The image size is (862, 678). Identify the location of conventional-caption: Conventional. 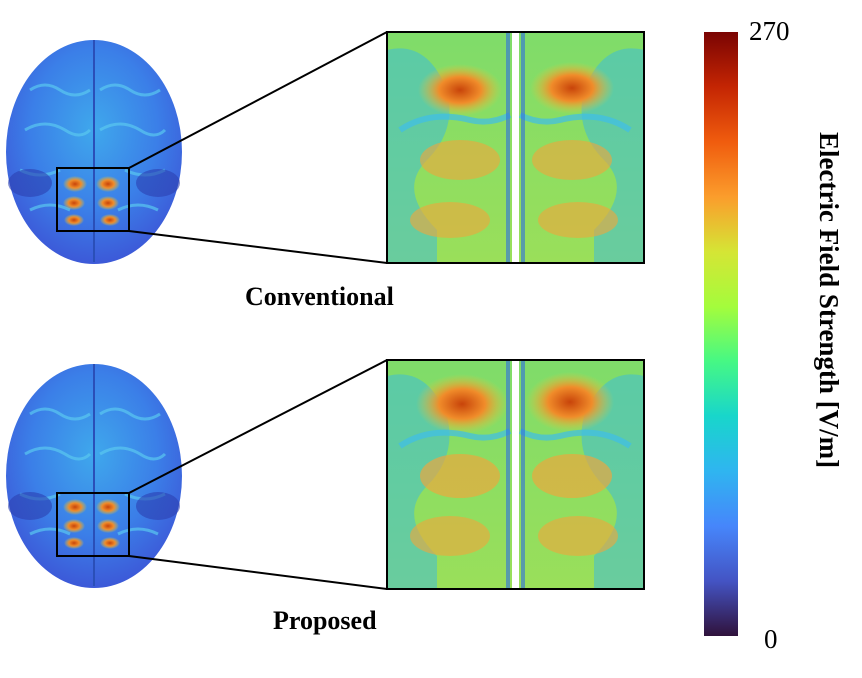
(319, 296).